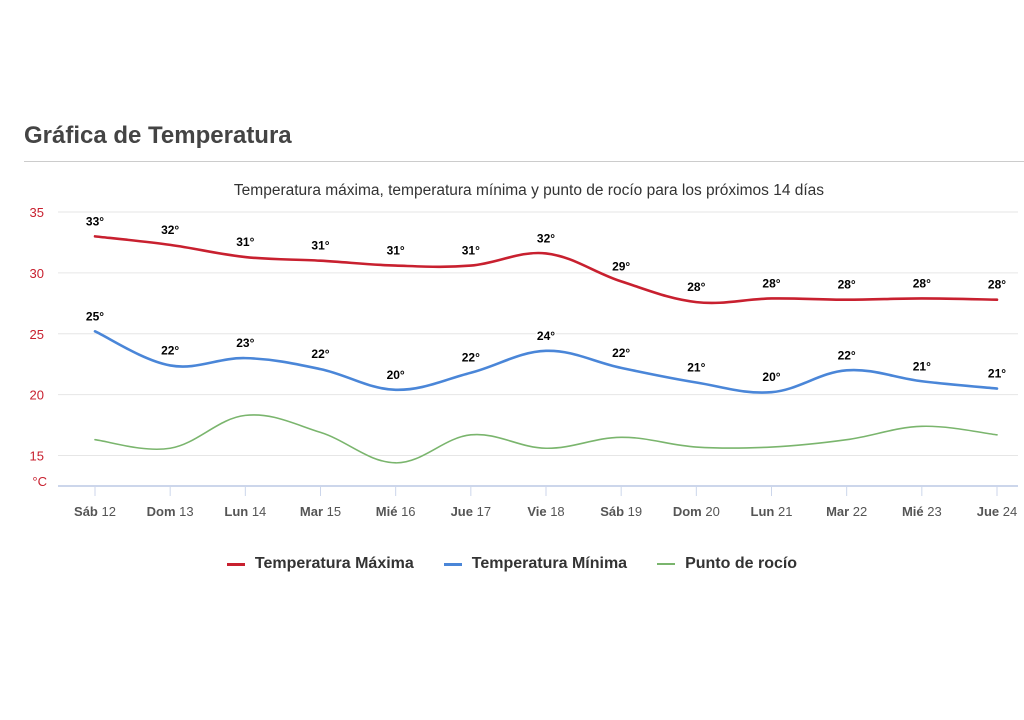  What do you see at coordinates (934, 511) in the screenshot?
I see `x-tick-date: 23` at bounding box center [934, 511].